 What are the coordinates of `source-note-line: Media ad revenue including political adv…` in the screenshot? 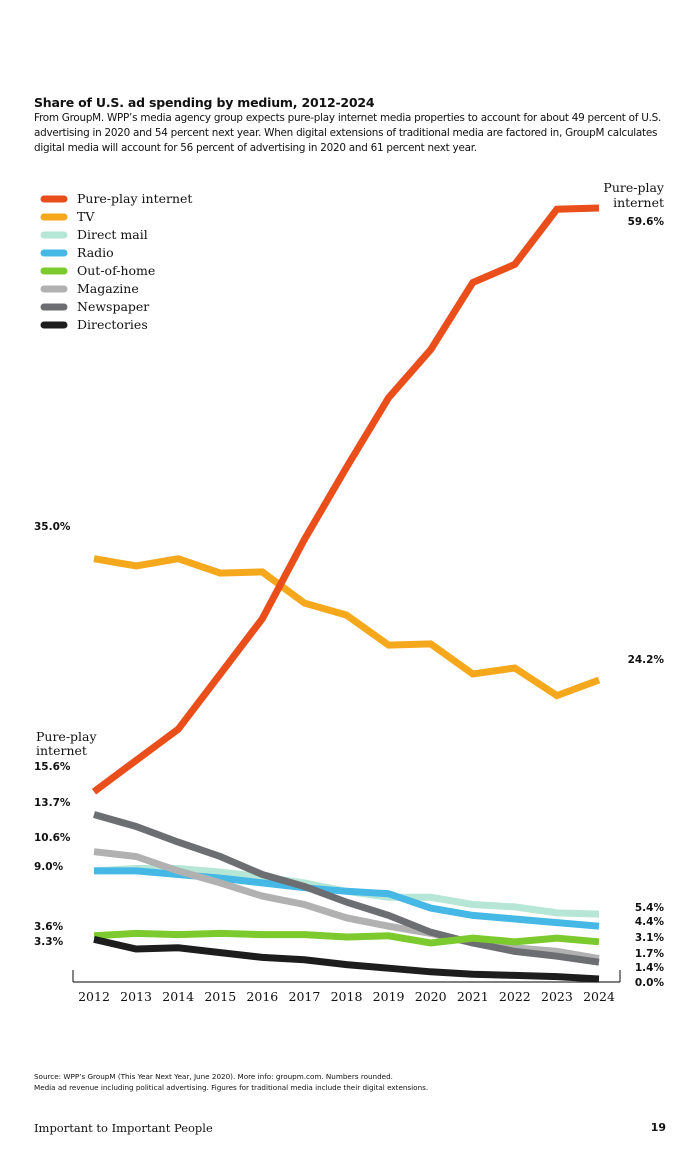 It's located at (231, 1087).